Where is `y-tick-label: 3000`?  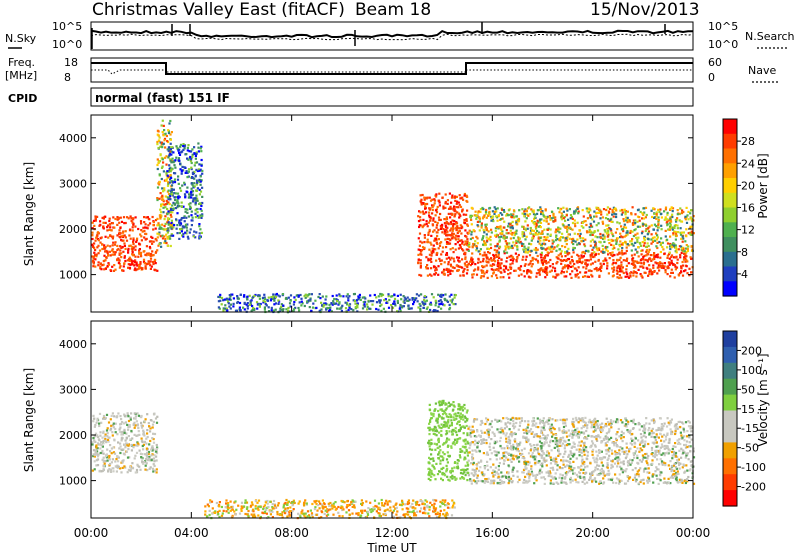 y-tick-label: 3000 is located at coordinates (73, 183).